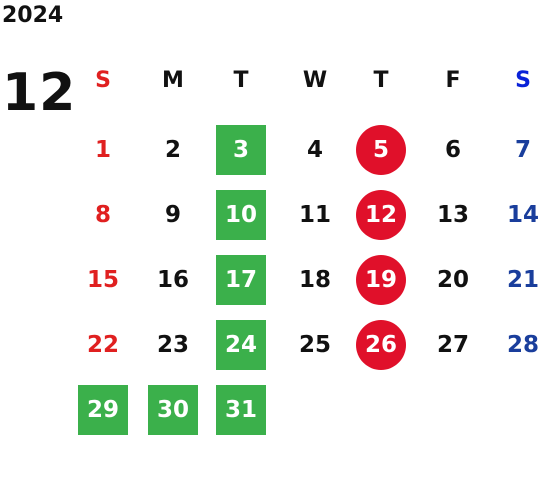 This screenshot has height=503, width=548. What do you see at coordinates (522, 280) in the screenshot?
I see `day-cell-21: 21` at bounding box center [522, 280].